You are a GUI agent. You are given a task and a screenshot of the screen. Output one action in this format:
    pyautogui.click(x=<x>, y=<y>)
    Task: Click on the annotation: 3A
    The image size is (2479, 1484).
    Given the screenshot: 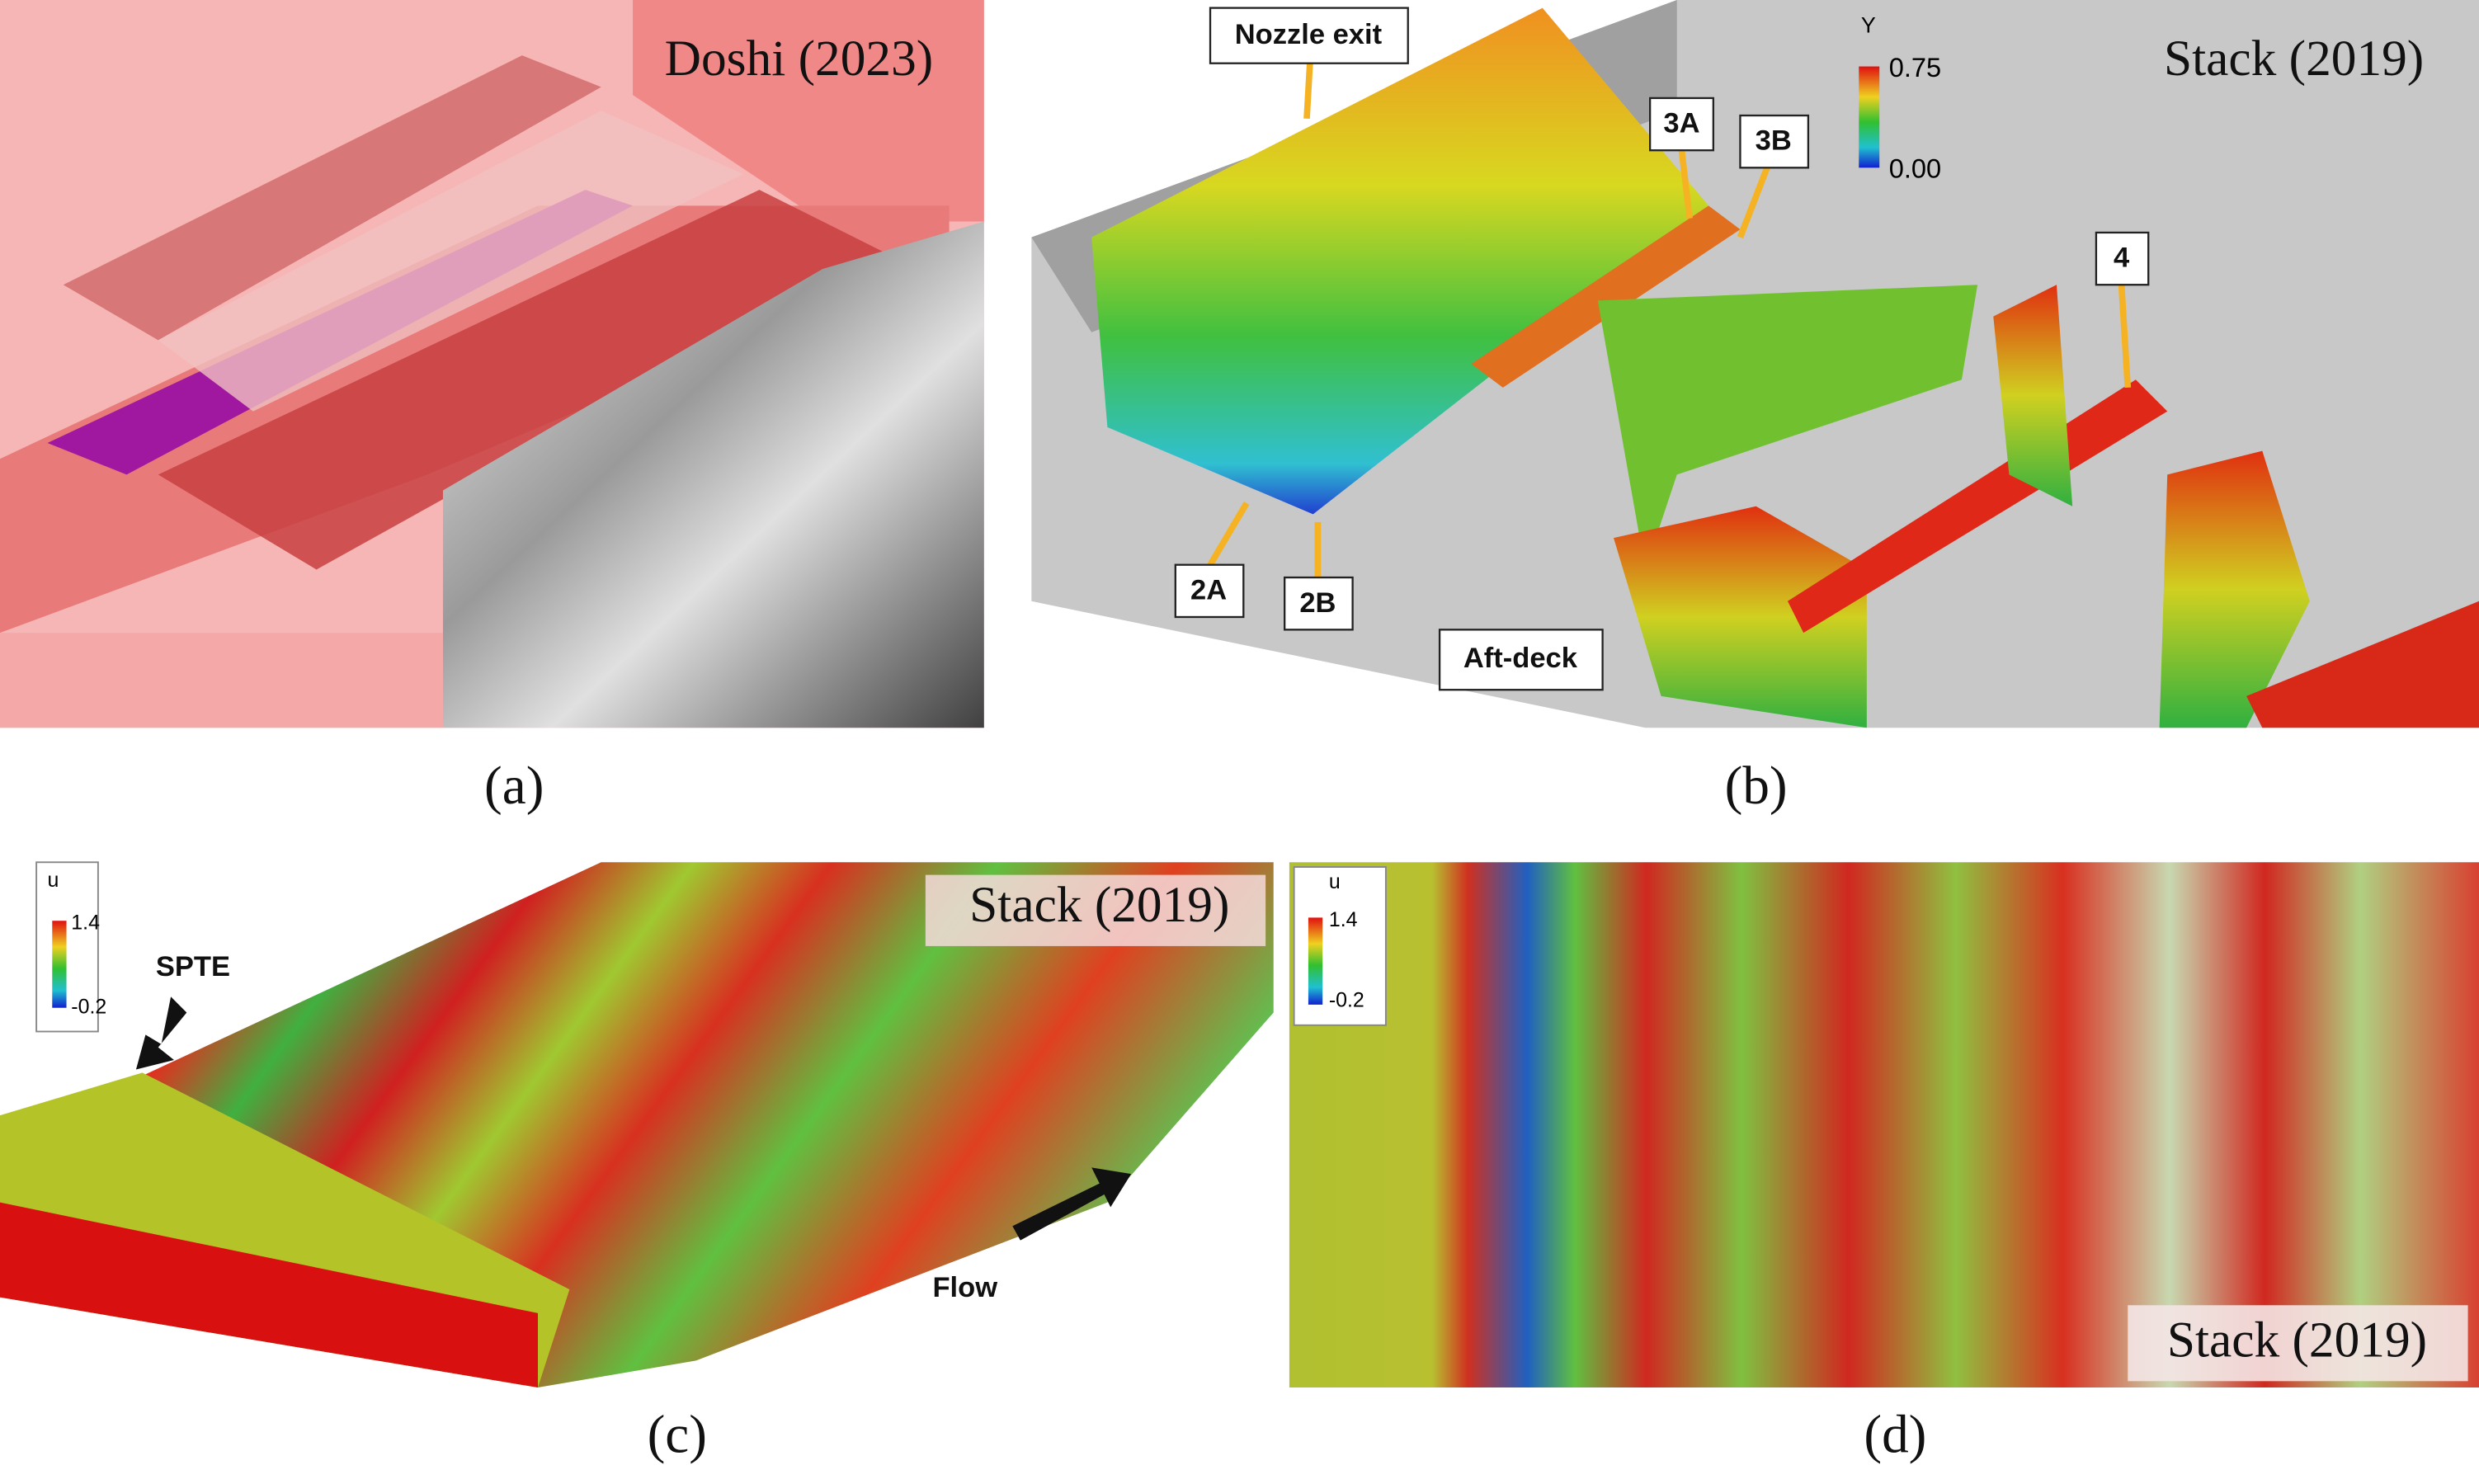 What is the action you would take?
    pyautogui.click(x=1681, y=123)
    